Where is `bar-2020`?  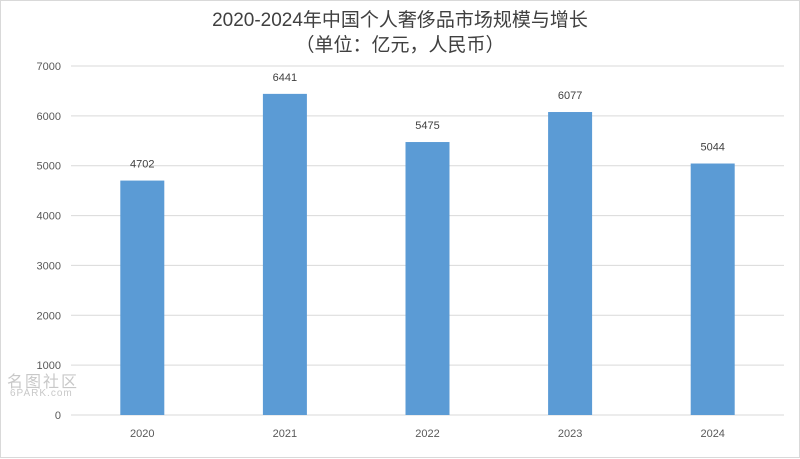 bar-2020 is located at coordinates (142, 297).